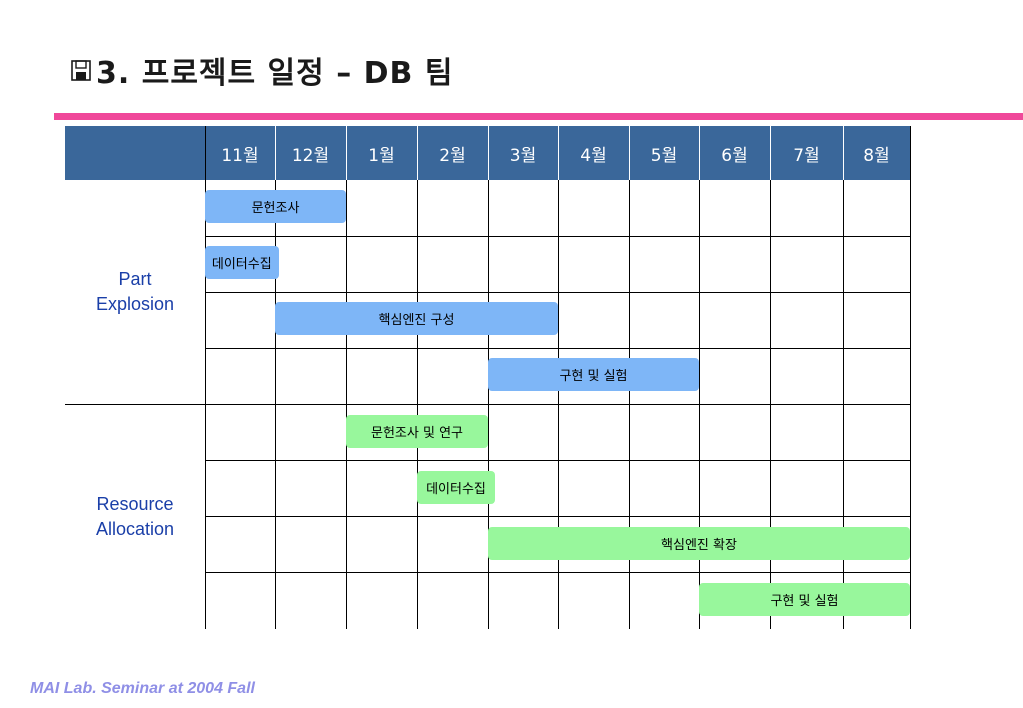 Image resolution: width=1023 pixels, height=708 pixels. Describe the element at coordinates (876, 155) in the screenshot. I see `month-header-cell: 8월` at that location.